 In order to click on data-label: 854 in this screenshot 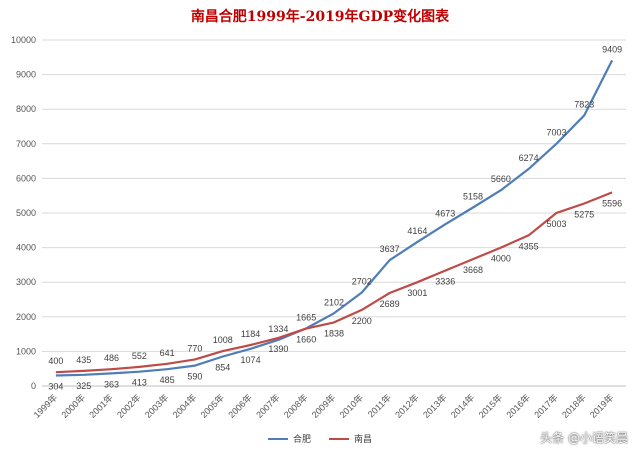, I will do `click(222, 367)`.